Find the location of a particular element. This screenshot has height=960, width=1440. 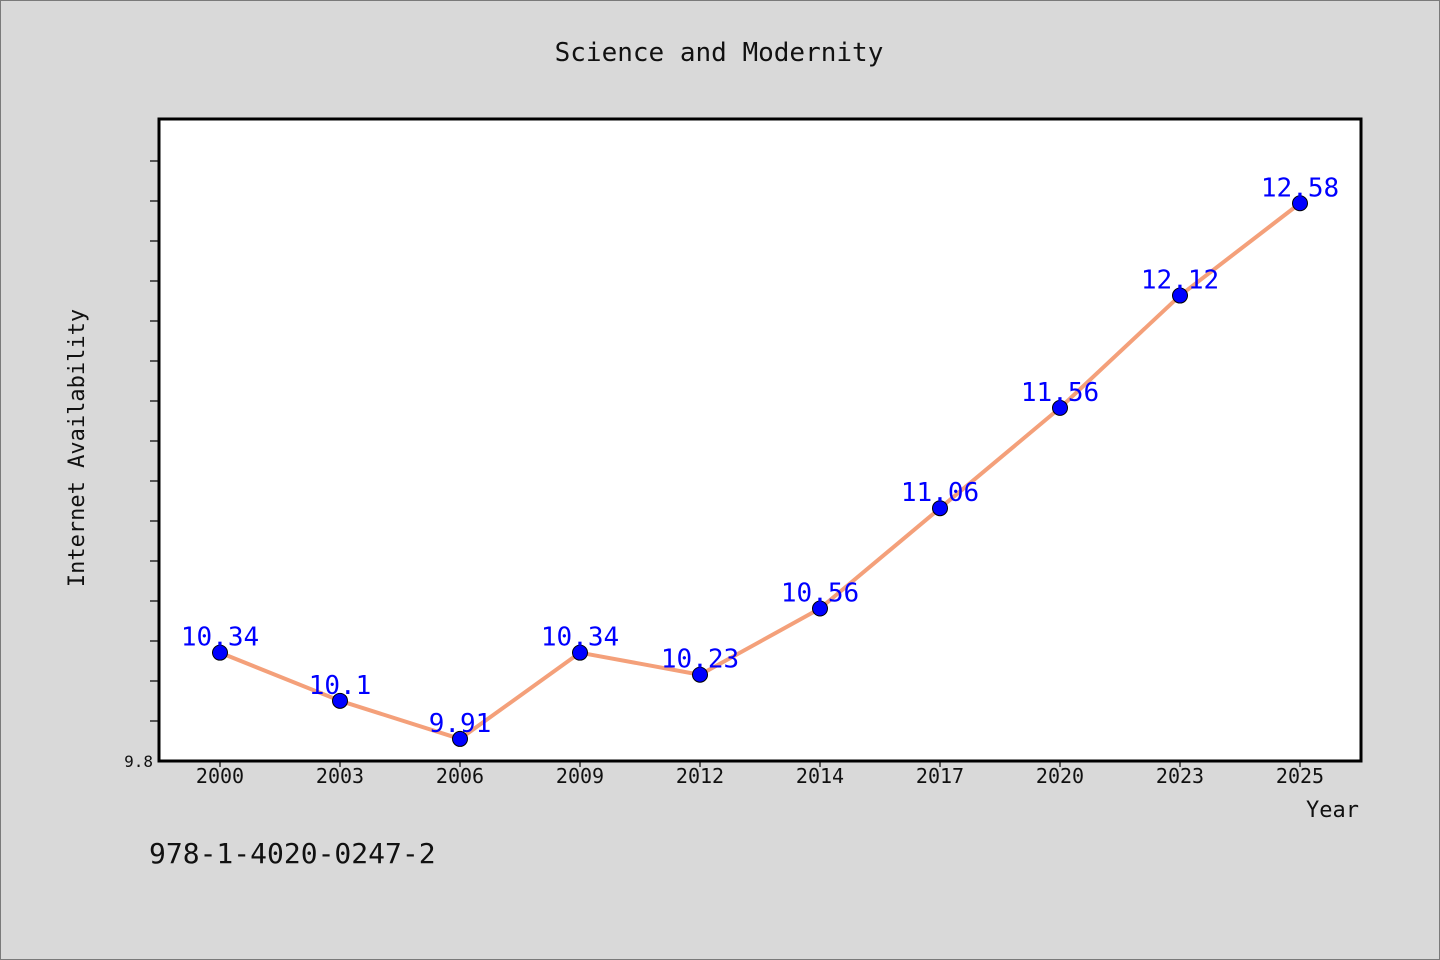

data-point-2020 is located at coordinates (1060, 407).